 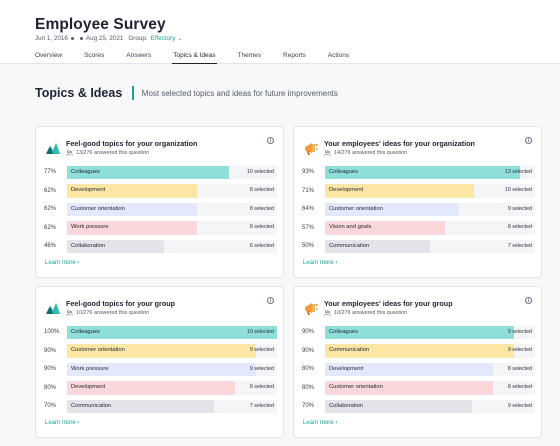 I want to click on topic-bar-track: Customer orientation 8 selected, so click(x=172, y=209).